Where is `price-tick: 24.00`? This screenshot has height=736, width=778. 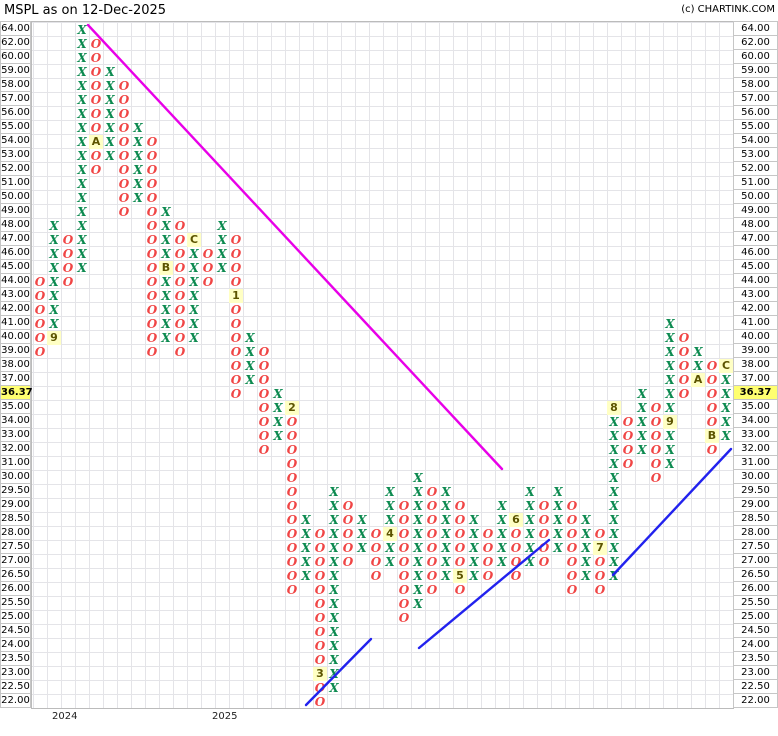
price-tick: 24.00 is located at coordinates (15, 644).